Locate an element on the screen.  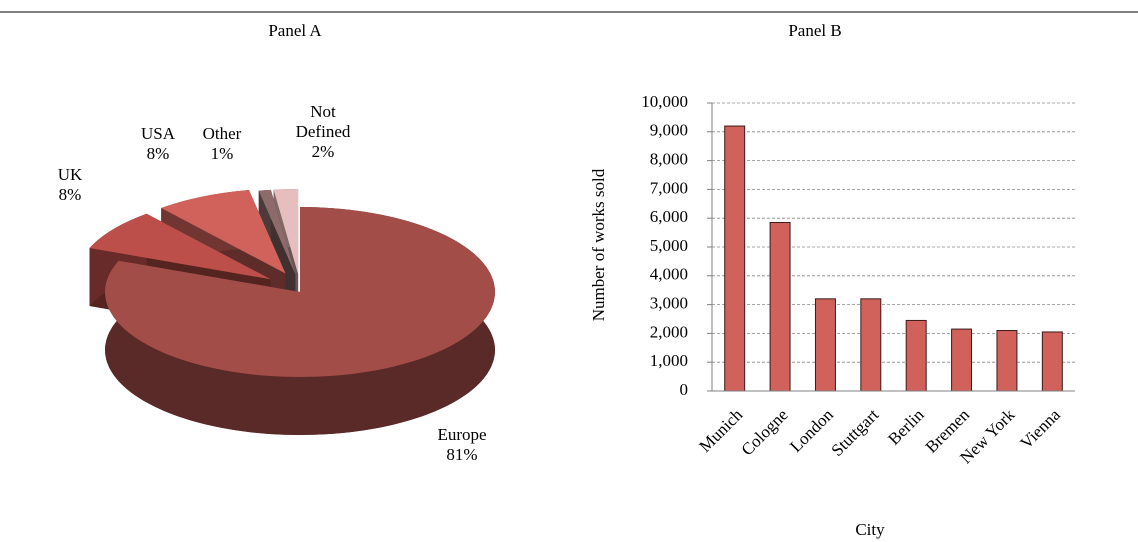
slice-label: USA 8% is located at coordinates (158, 144).